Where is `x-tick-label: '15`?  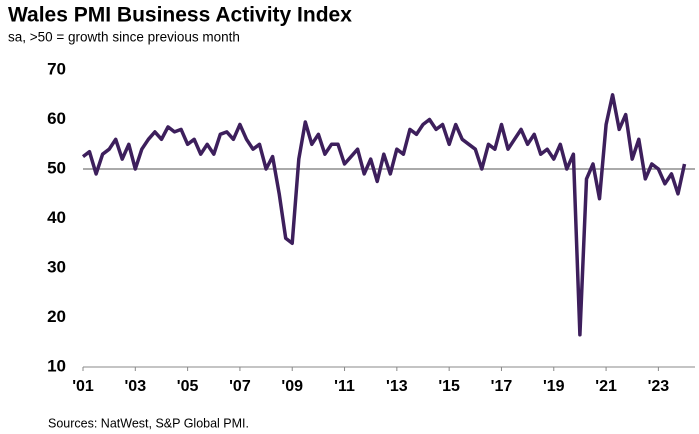 x-tick-label: '15 is located at coordinates (449, 386).